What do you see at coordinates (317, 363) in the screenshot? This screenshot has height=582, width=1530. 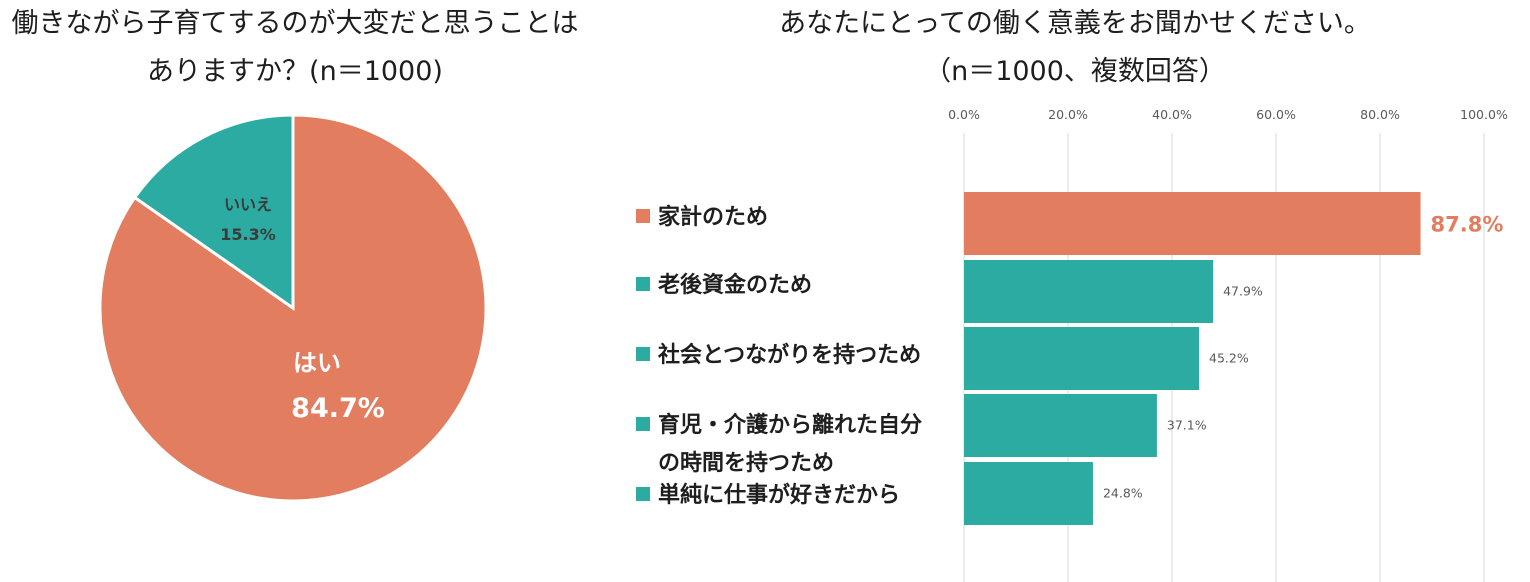 I see `pie-slice-label: はい` at bounding box center [317, 363].